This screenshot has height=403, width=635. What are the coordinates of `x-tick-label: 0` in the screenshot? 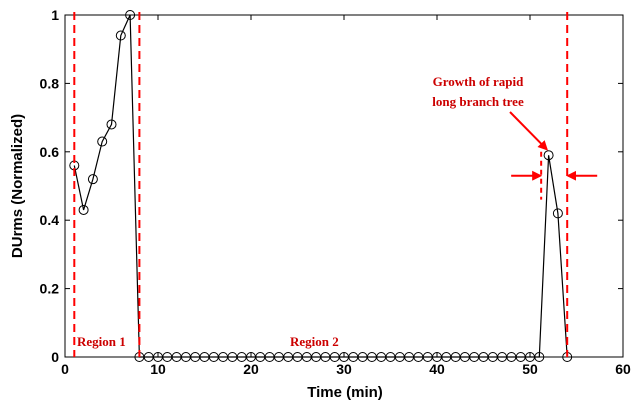 It's located at (65, 369).